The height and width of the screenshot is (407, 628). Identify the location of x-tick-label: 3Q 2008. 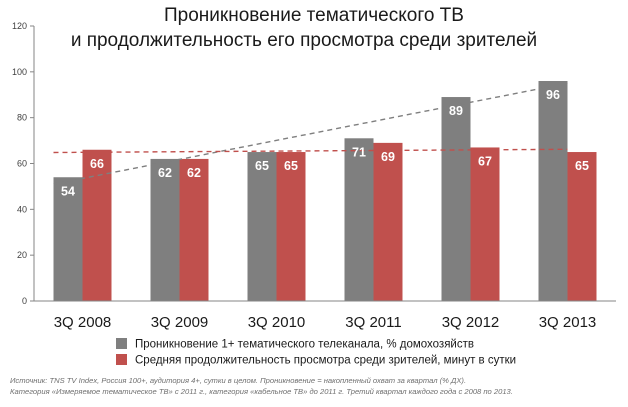
(83, 322).